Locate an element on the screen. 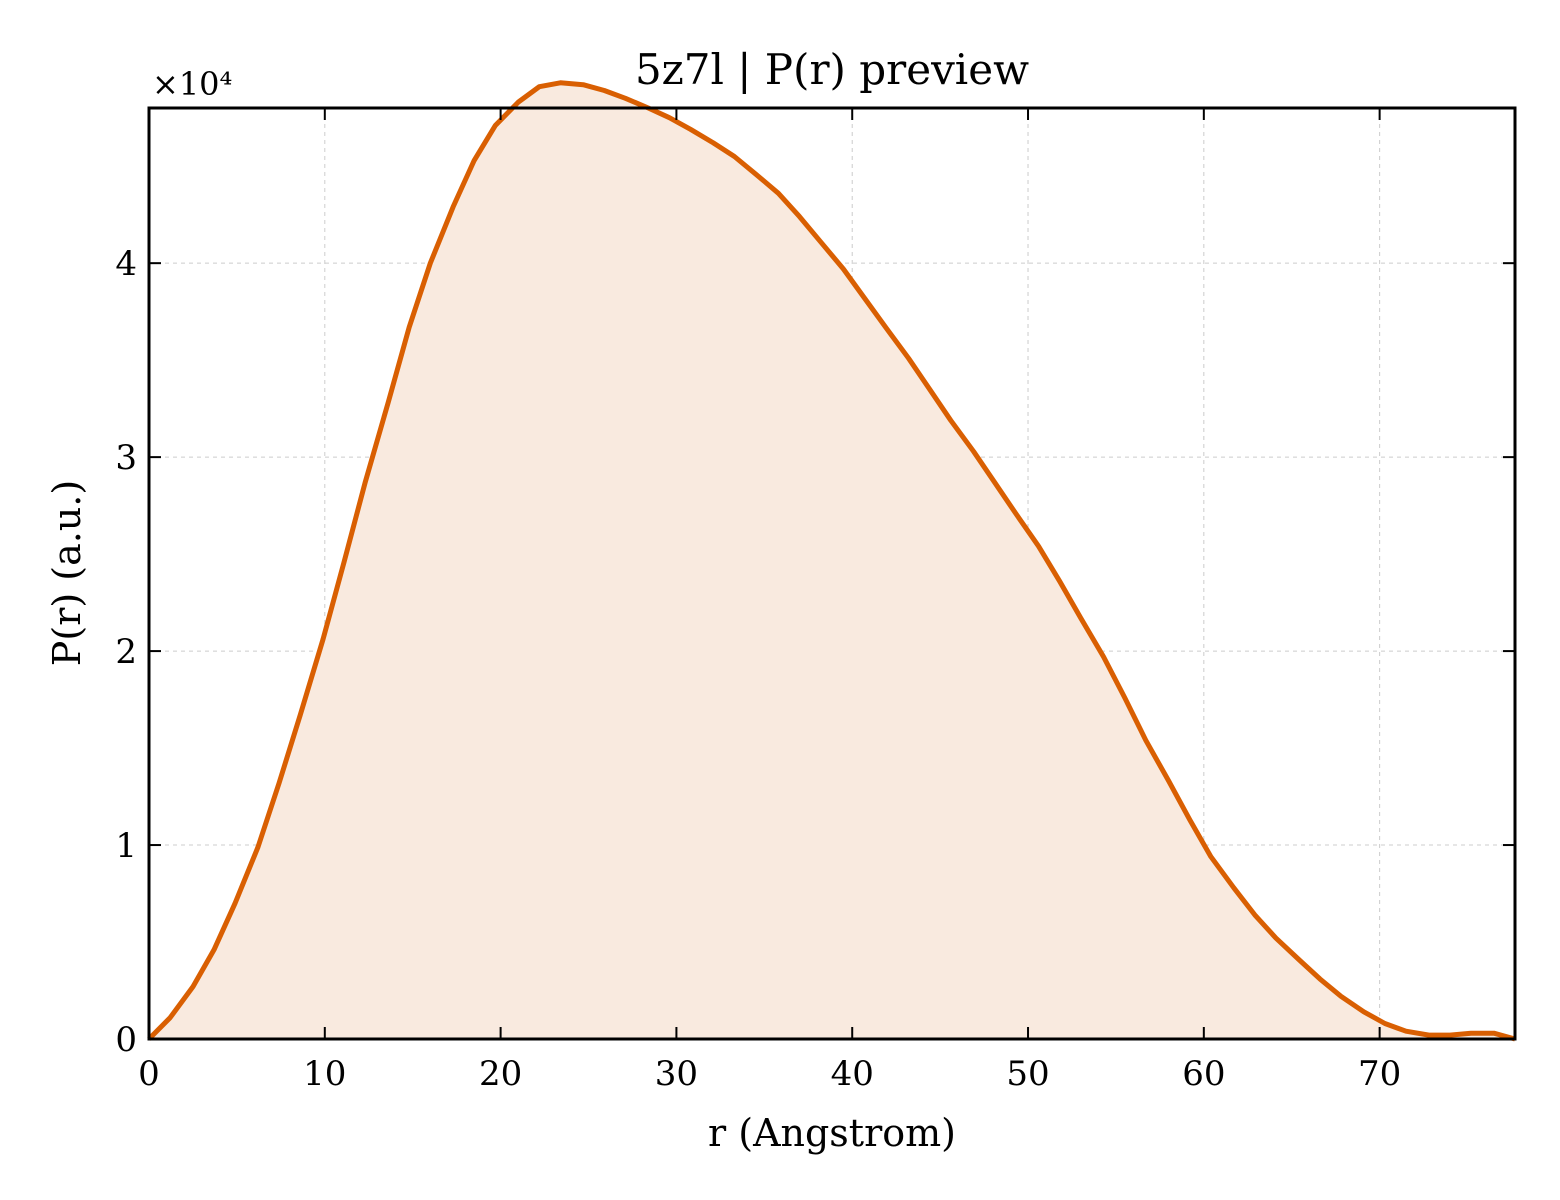 The width and height of the screenshot is (1560, 1200). y-tick-label: 3 is located at coordinates (126, 458).